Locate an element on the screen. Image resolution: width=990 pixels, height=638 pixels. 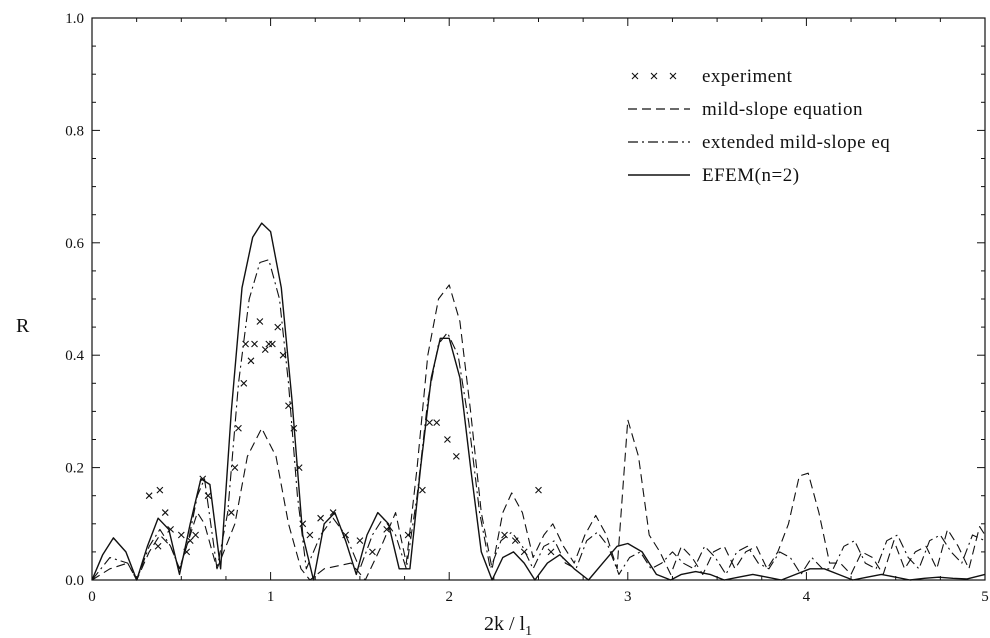
x-tick-label: 5 is located at coordinates (985, 597).